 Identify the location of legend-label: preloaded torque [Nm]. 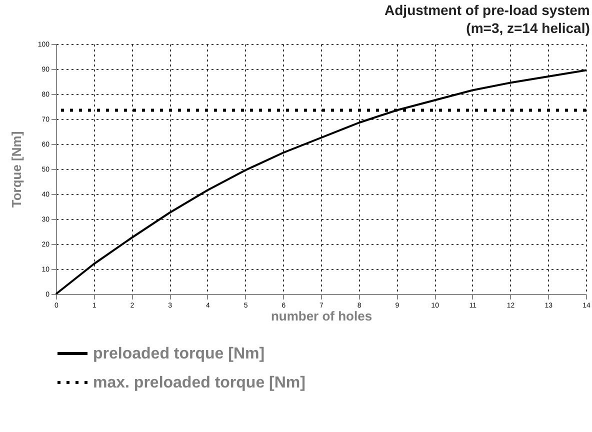
(179, 354).